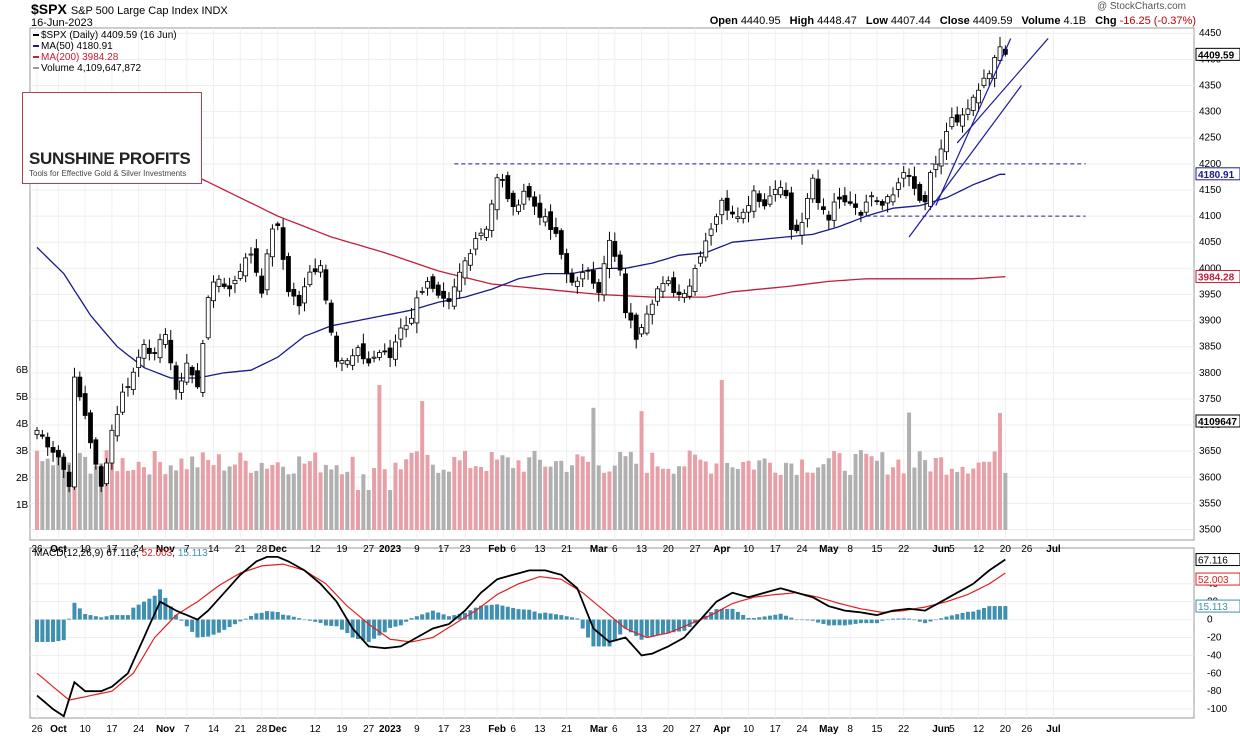 The width and height of the screenshot is (1240, 737). I want to click on legend-ma50-text: MA(50) 4180.91, so click(77, 46).